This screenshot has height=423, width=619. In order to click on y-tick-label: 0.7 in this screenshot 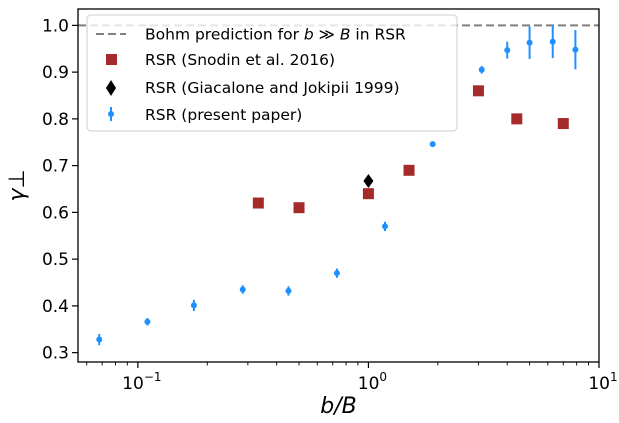, I will do `click(55, 167)`.